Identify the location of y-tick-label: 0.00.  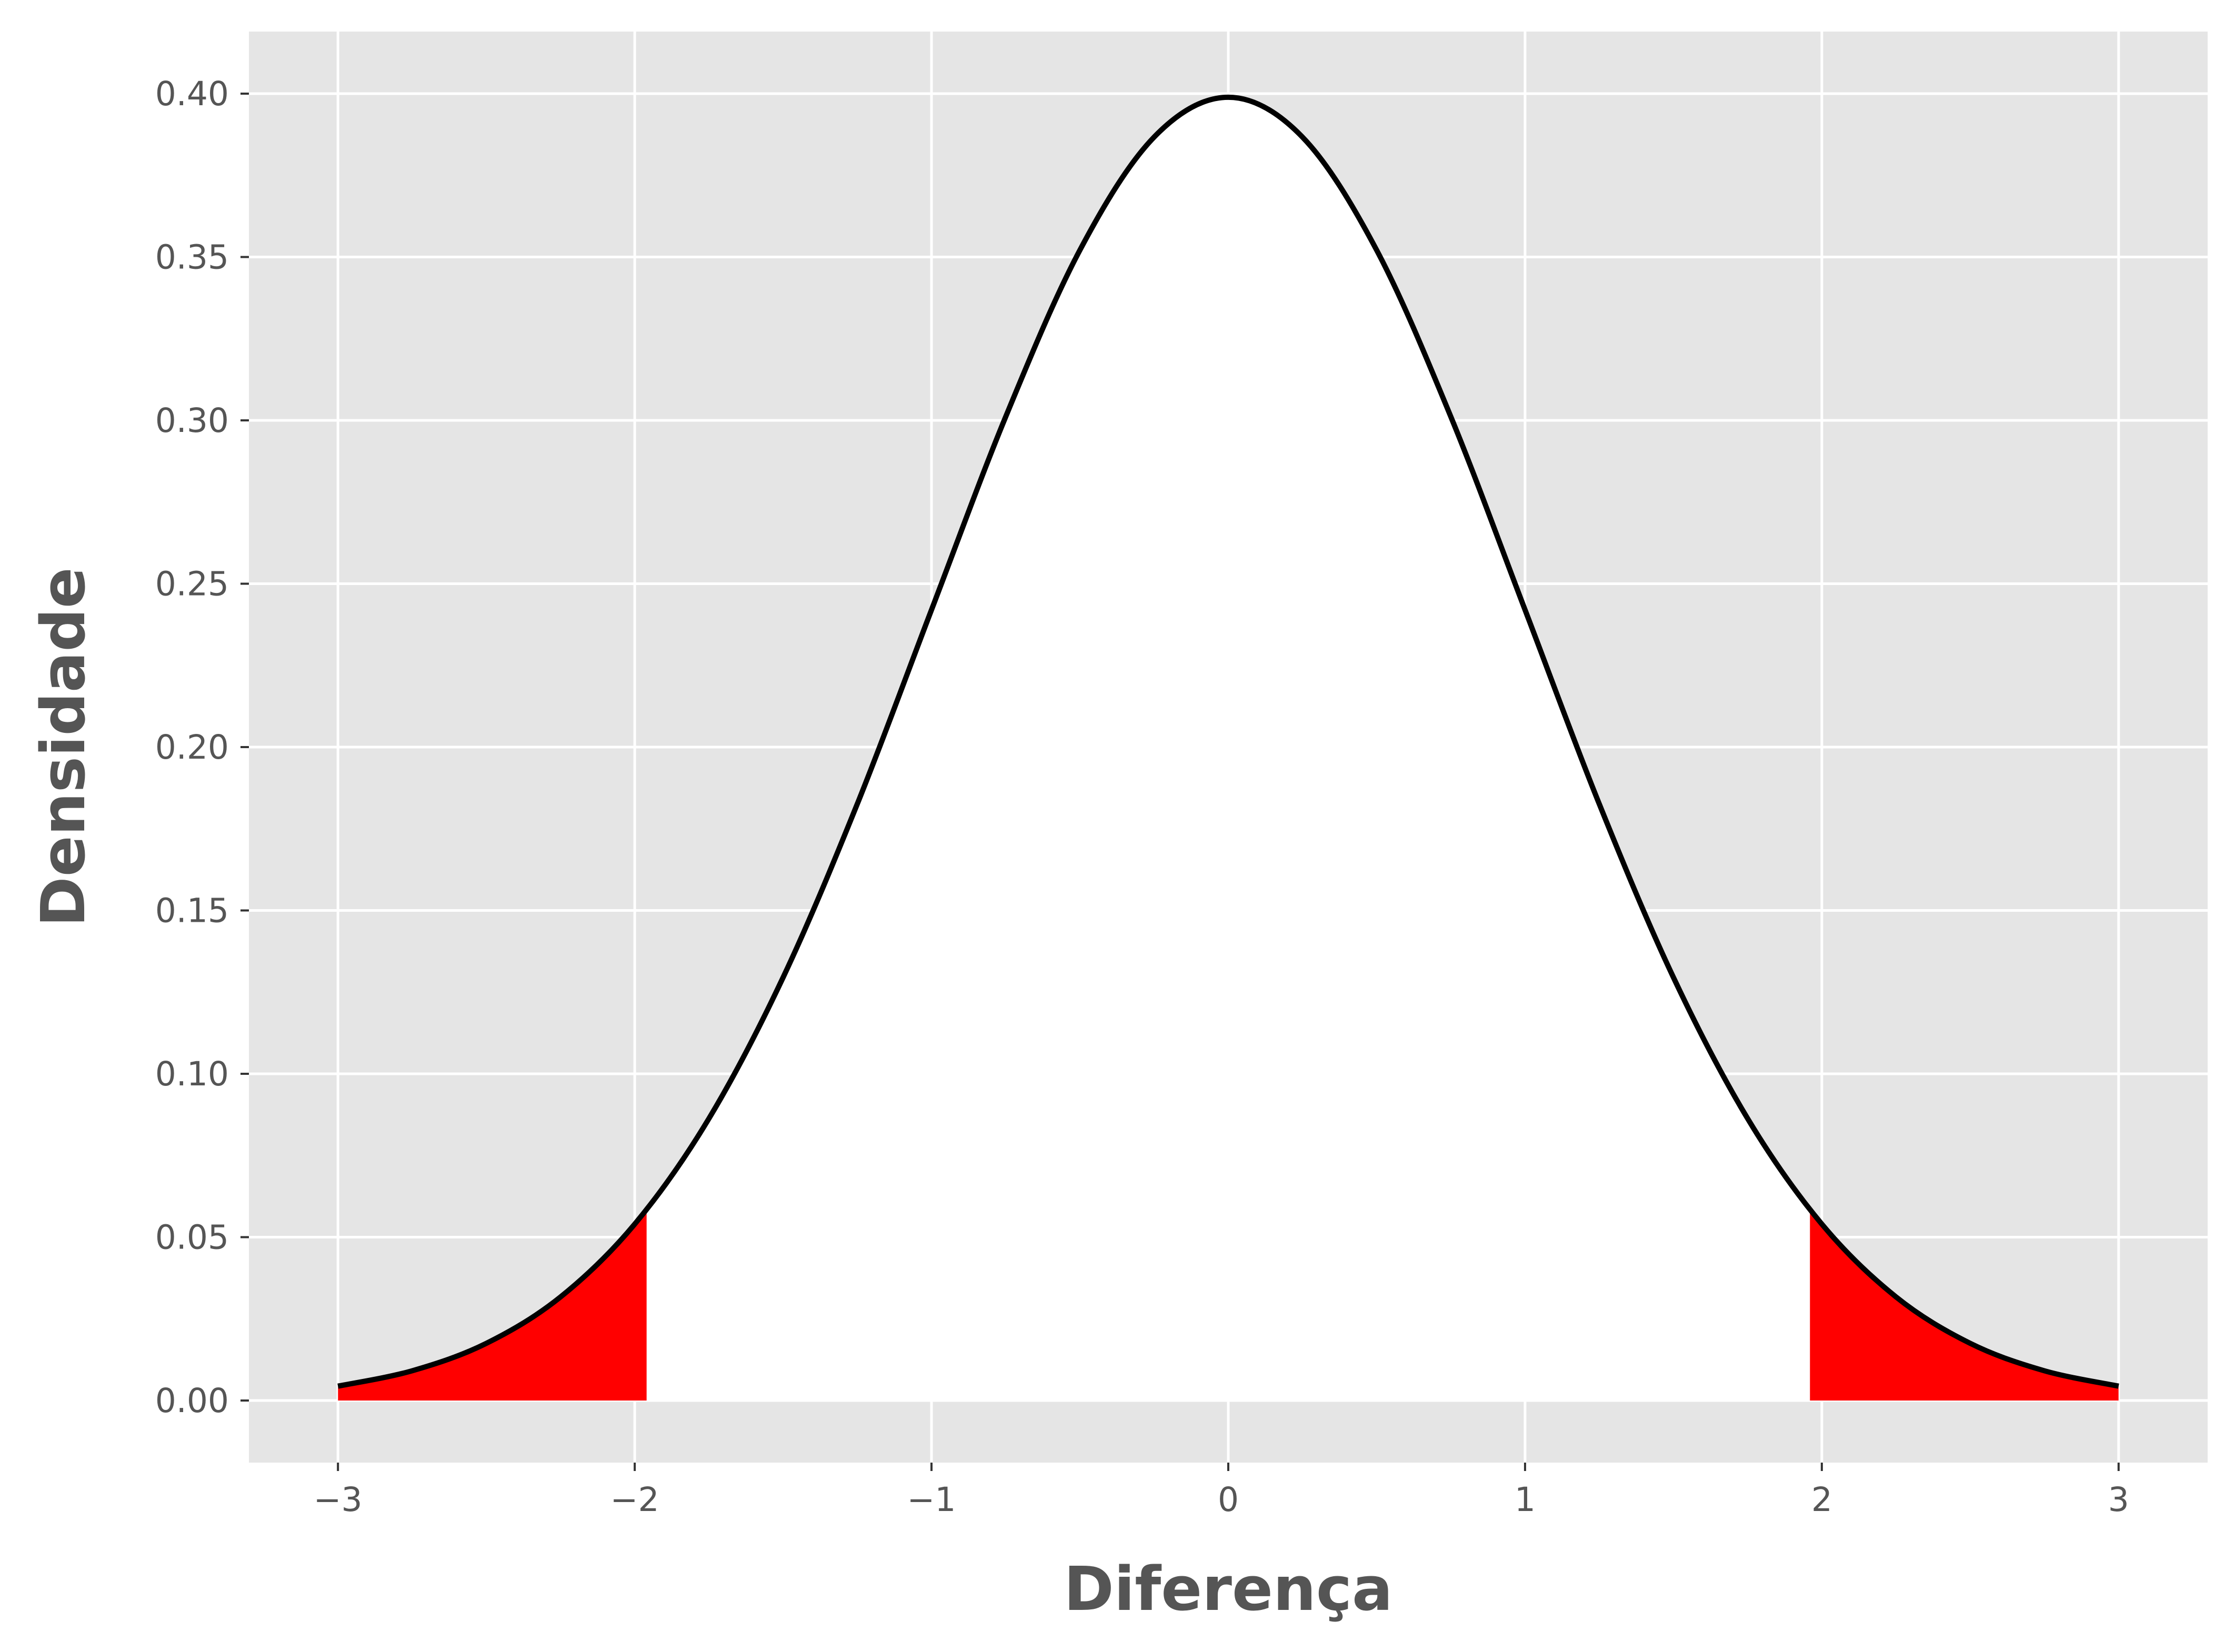
(192, 1401).